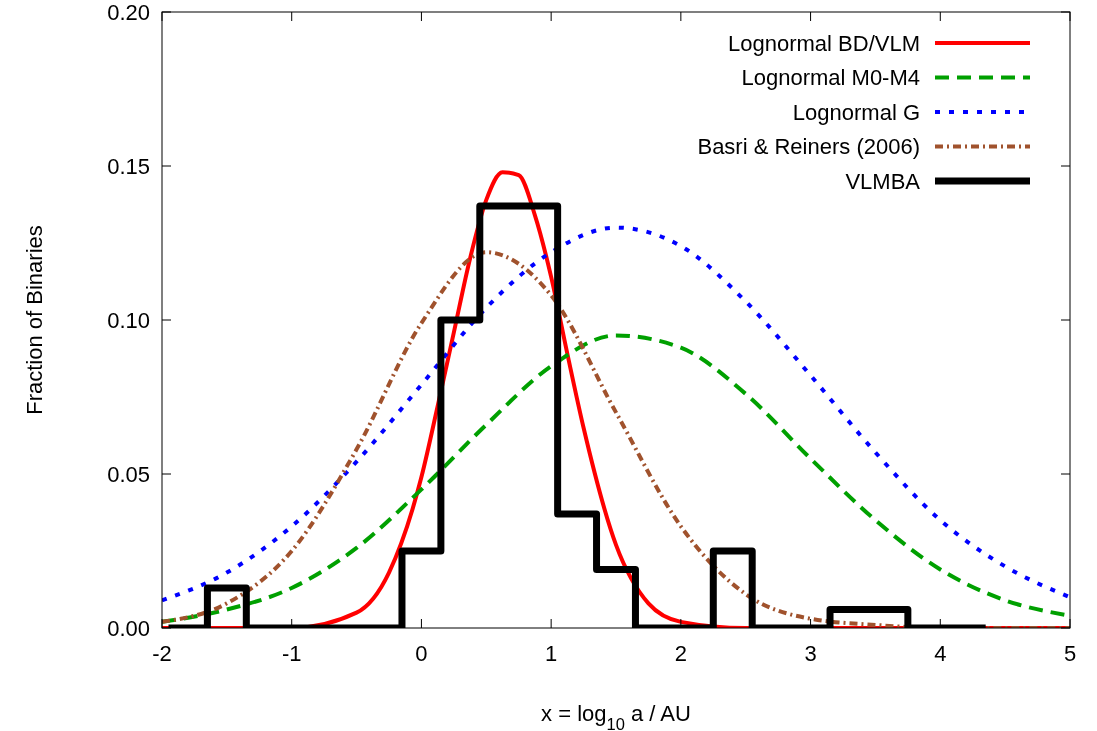 The width and height of the screenshot is (1097, 731). I want to click on y-tick-label: 0.05, so click(128, 474).